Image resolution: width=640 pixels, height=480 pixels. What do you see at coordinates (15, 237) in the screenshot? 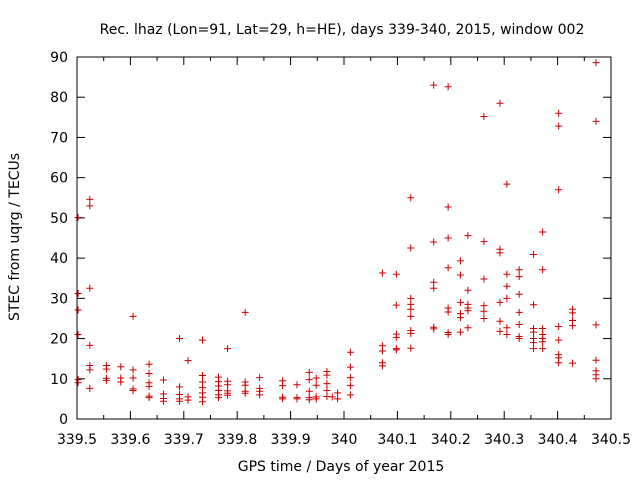
I see `y-axis-label: STEC from uqrg / TECUs` at bounding box center [15, 237].